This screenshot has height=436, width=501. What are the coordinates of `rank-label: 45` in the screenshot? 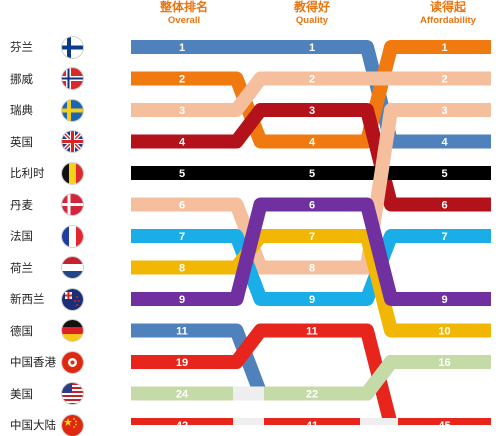 It's located at (444, 422).